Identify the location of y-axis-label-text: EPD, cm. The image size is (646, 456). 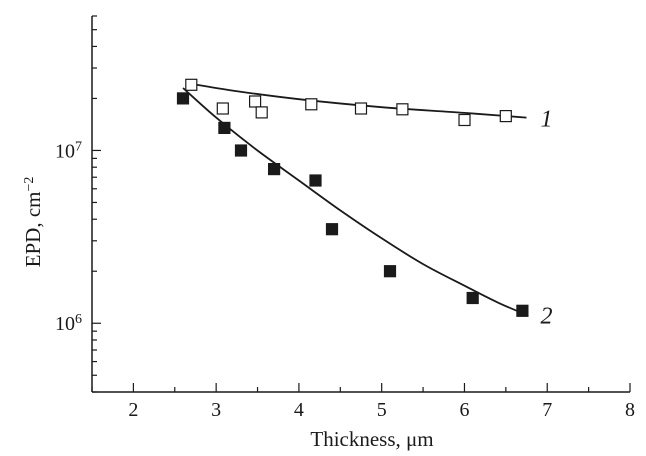
(33, 230).